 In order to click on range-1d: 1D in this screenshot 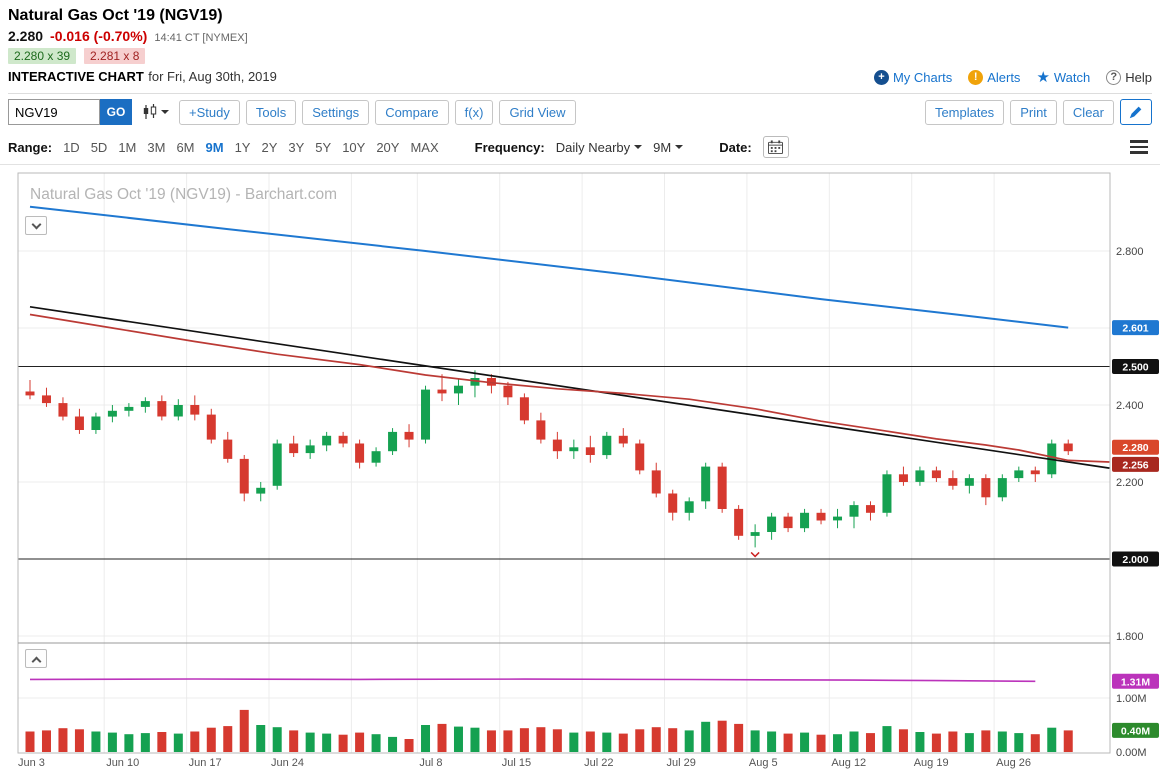, I will do `click(71, 147)`.